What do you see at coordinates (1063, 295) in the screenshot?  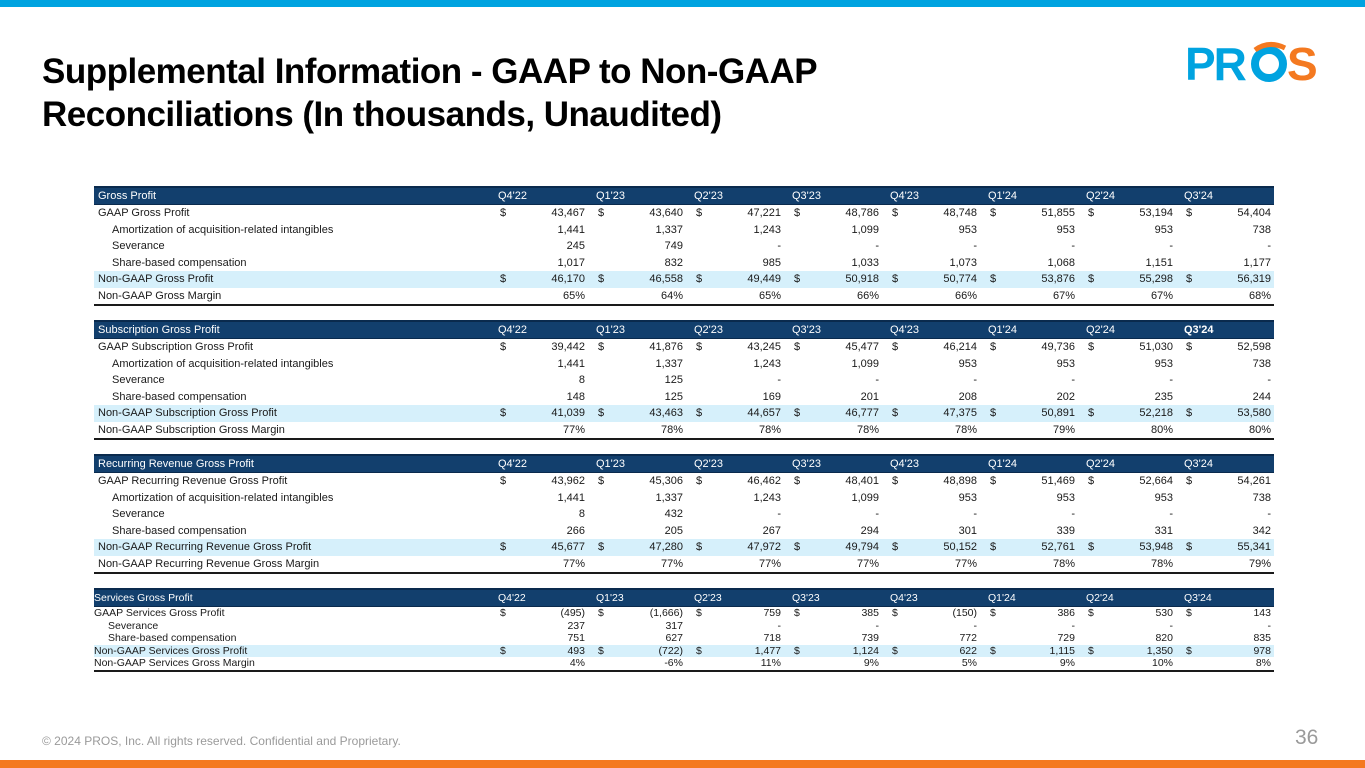 I see `cell-value: 67%` at bounding box center [1063, 295].